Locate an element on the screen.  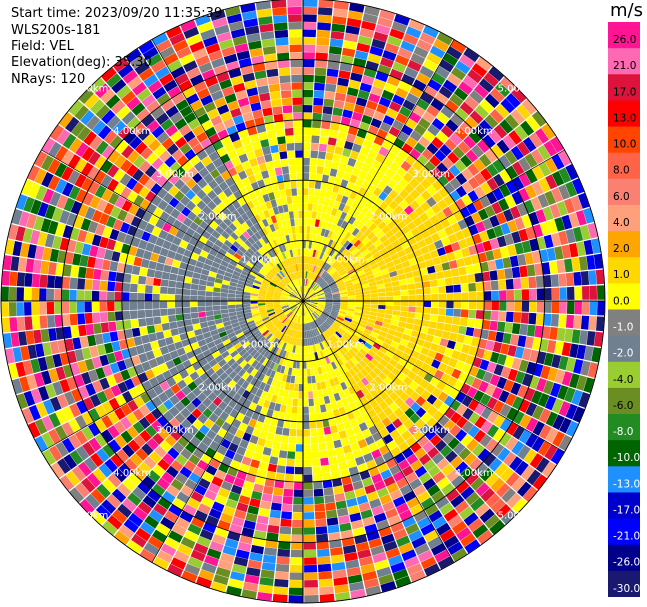
colorbar-tick-label: 10.0 is located at coordinates (624, 145).